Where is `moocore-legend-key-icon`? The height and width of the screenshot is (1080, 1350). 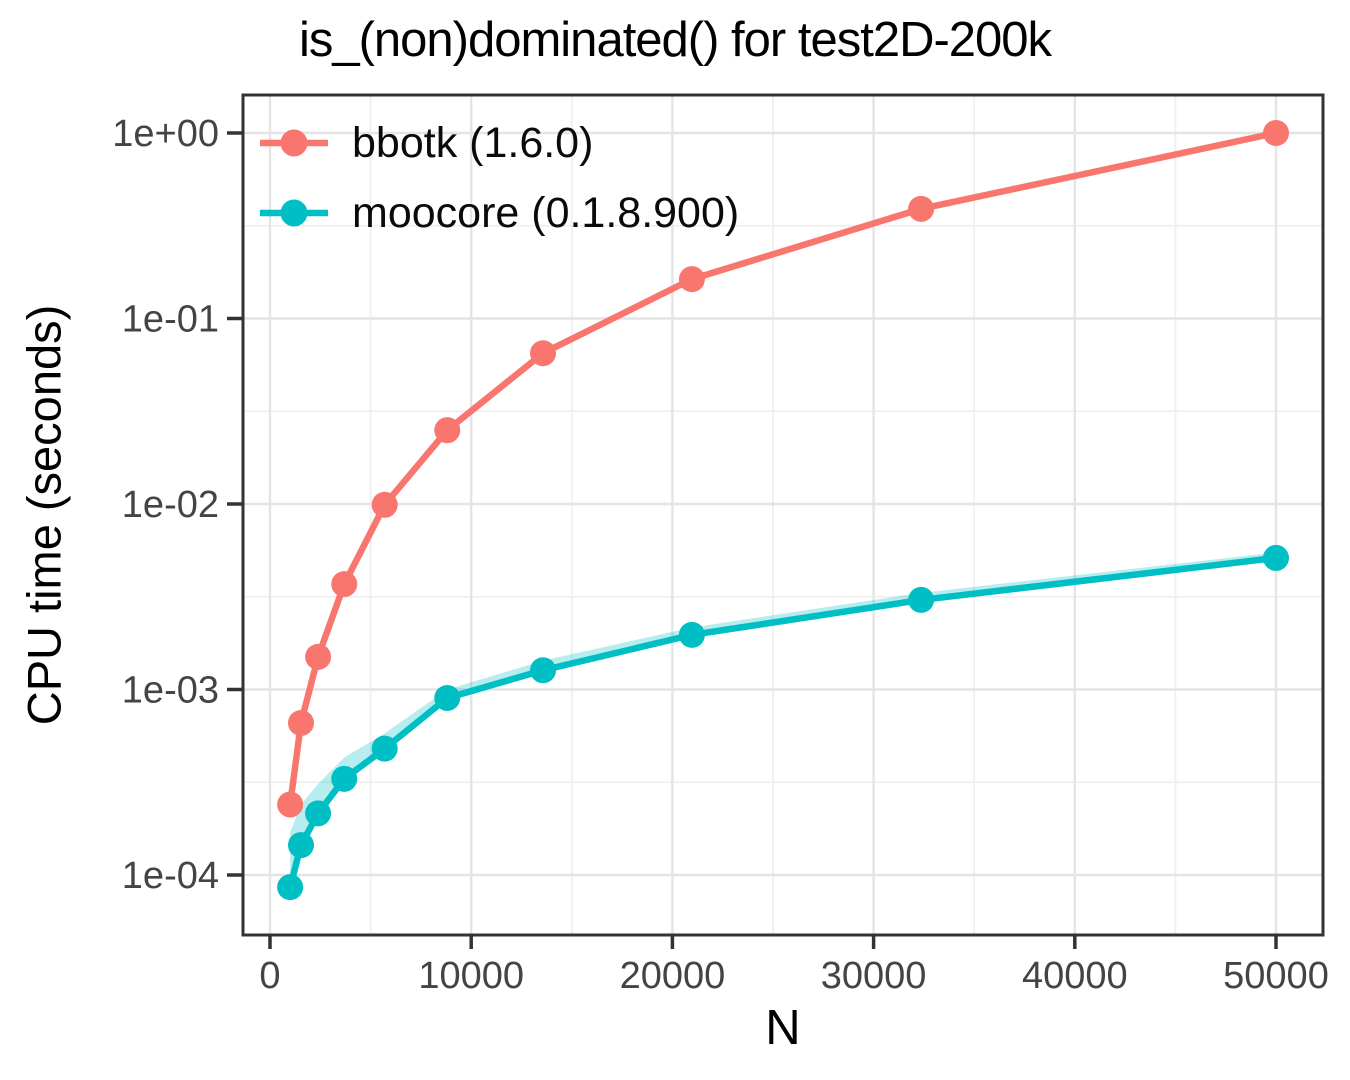
moocore-legend-key-icon is located at coordinates (294, 213).